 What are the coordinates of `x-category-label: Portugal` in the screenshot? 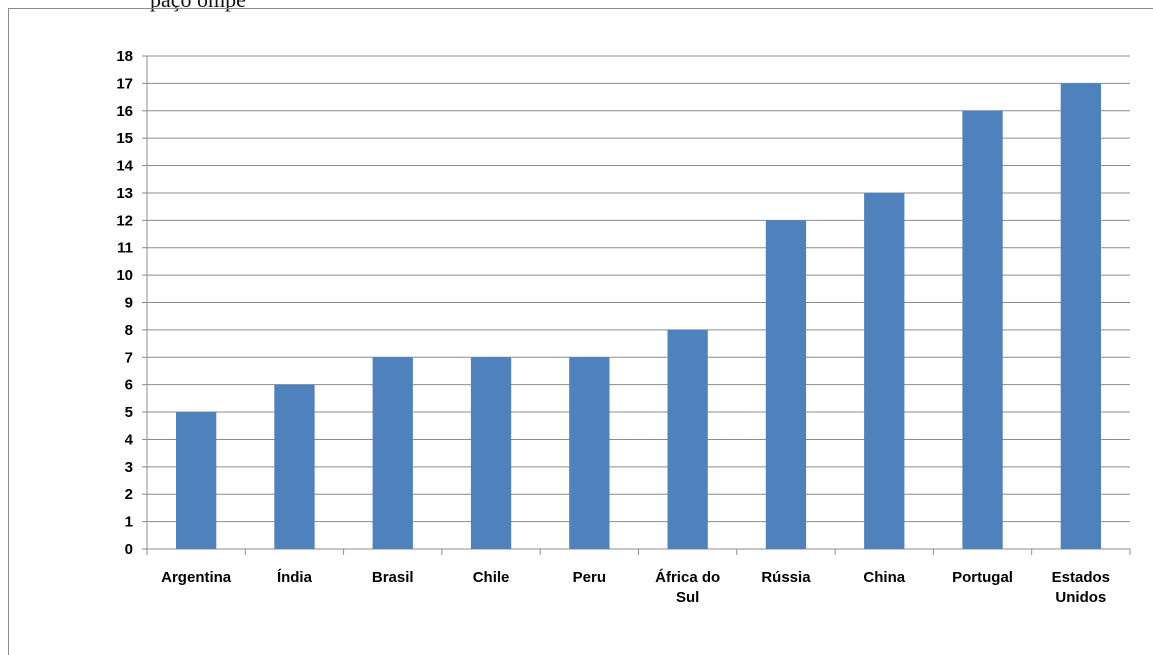 It's located at (982, 577).